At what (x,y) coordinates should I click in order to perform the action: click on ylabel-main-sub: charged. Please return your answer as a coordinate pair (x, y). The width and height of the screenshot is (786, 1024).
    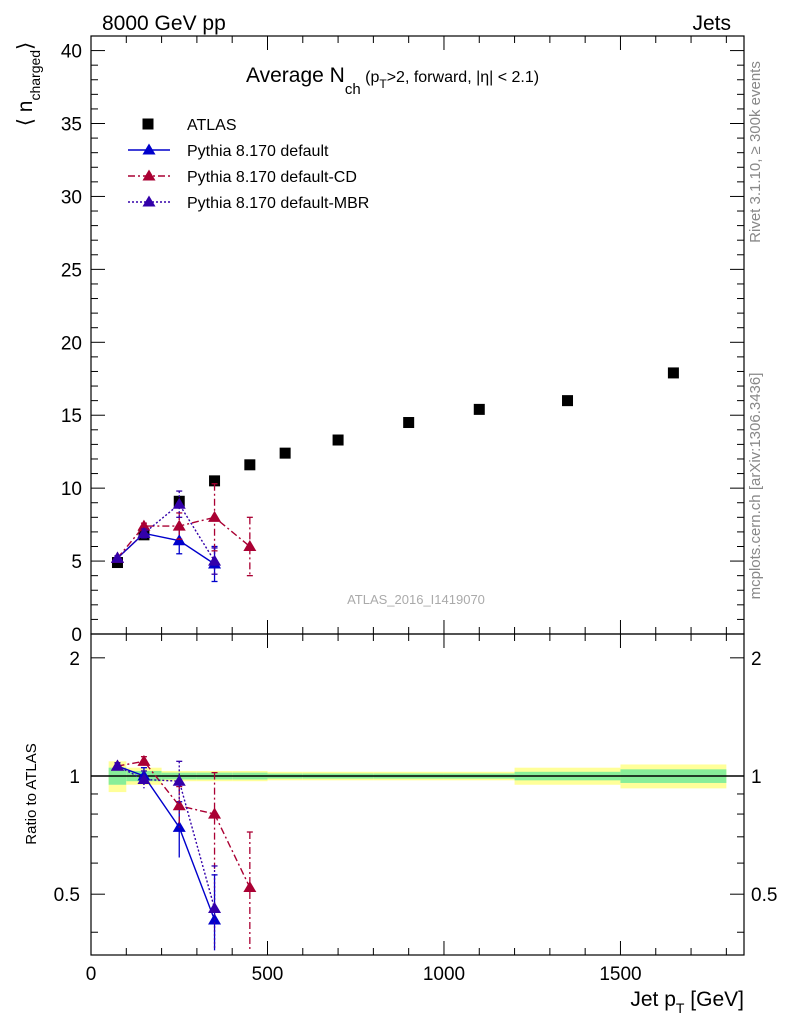
    Looking at the image, I should click on (35, 75).